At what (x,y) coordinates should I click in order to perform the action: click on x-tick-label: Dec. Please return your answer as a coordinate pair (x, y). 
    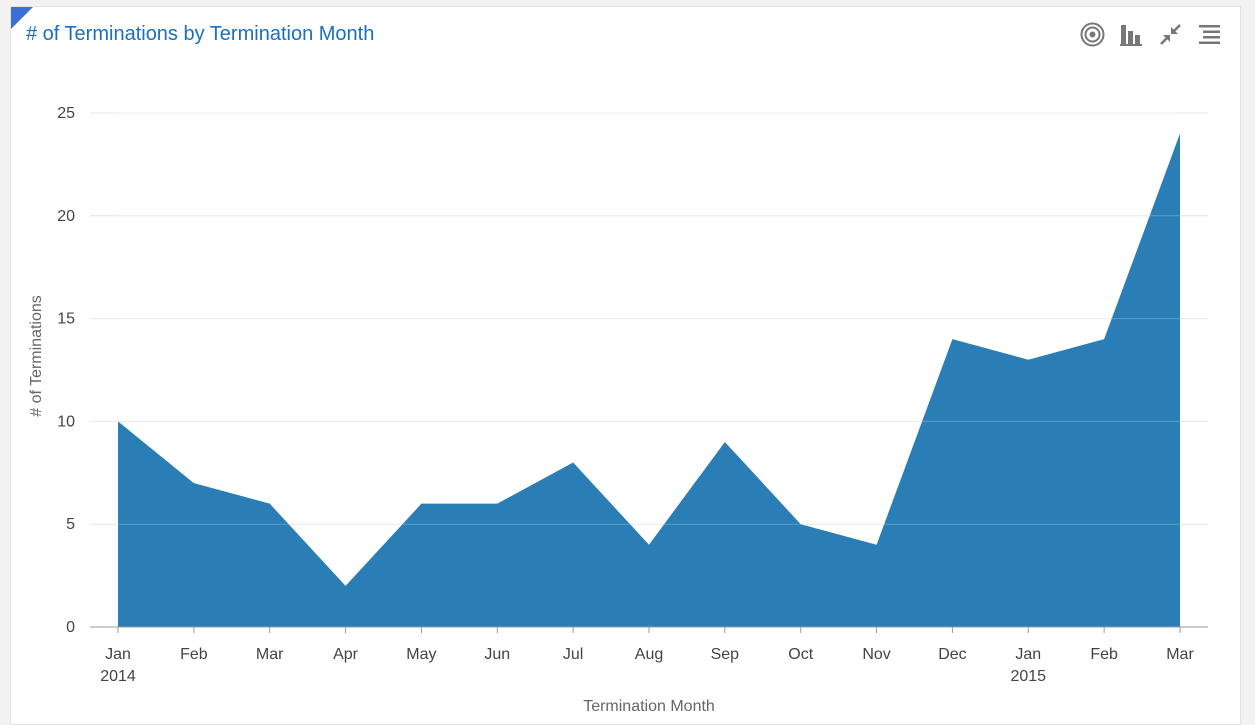
    Looking at the image, I should click on (952, 654).